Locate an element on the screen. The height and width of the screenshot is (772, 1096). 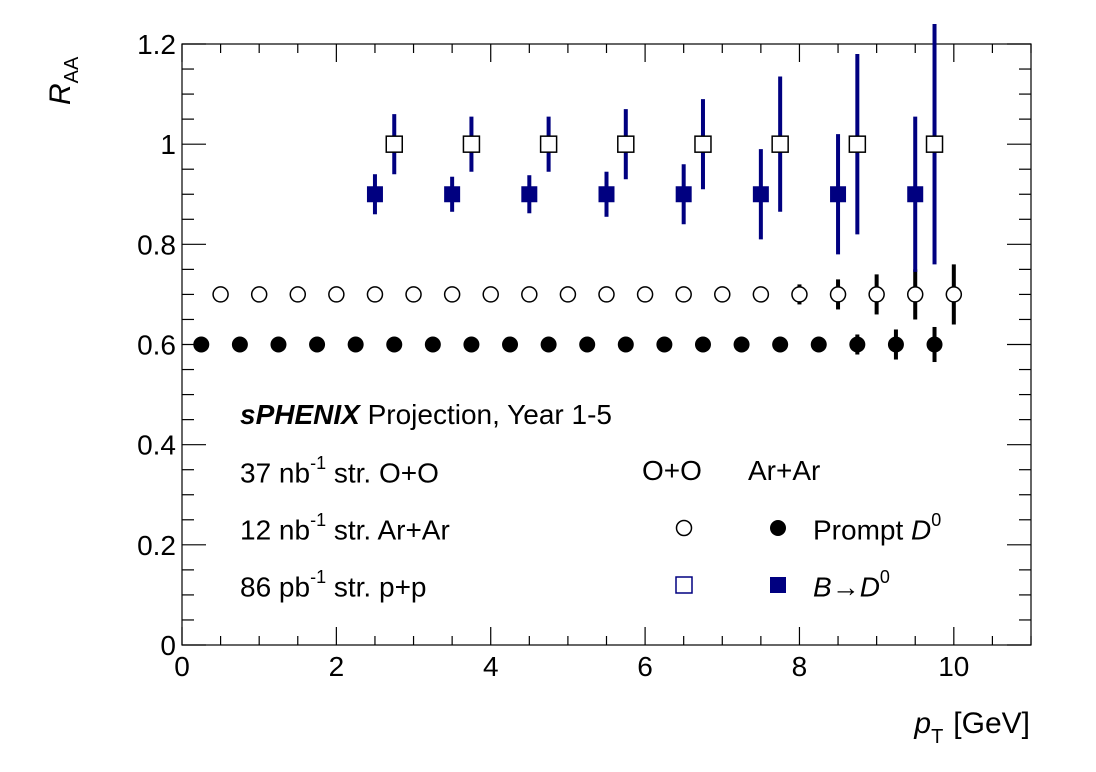
legend-open-square-icon is located at coordinates (684, 585).